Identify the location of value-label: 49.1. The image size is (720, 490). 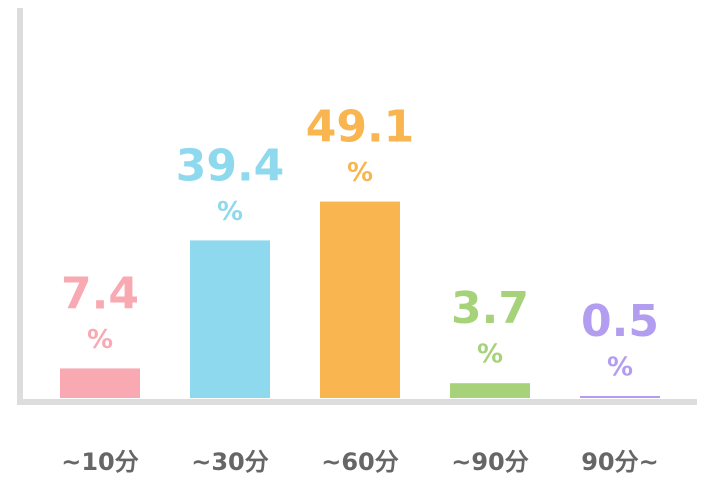
(360, 127).